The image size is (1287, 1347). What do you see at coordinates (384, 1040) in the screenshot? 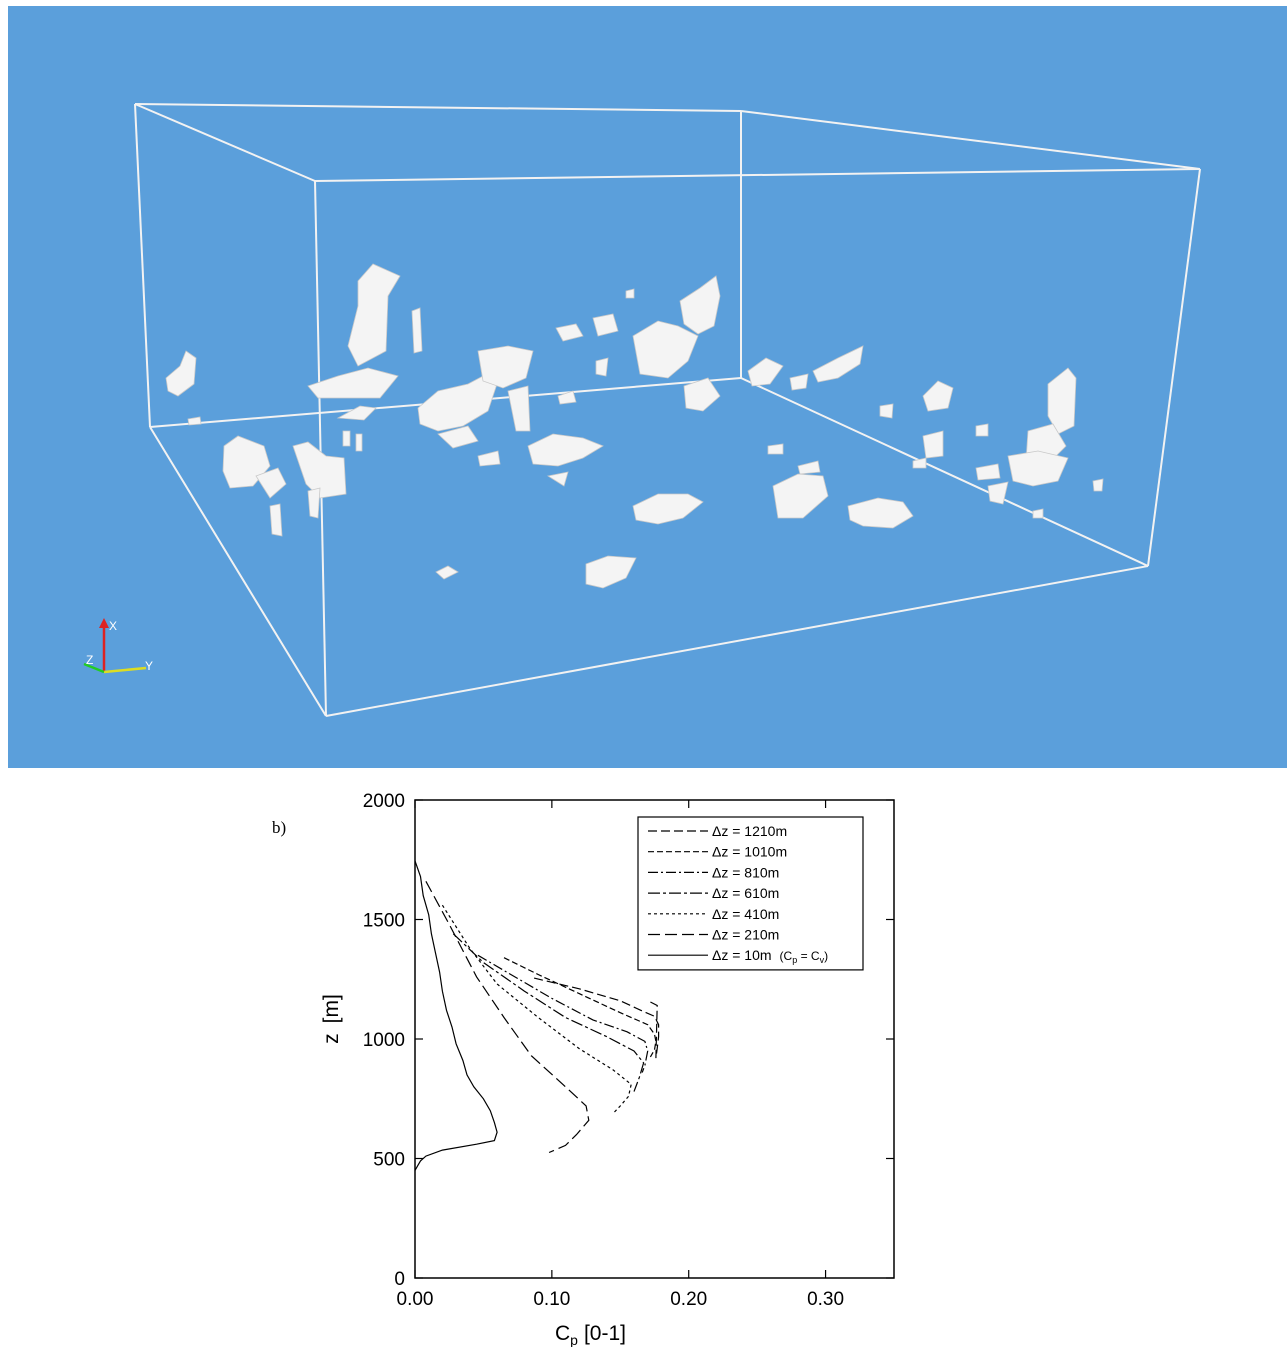
I see `y-tick-label: 1000` at bounding box center [384, 1040].